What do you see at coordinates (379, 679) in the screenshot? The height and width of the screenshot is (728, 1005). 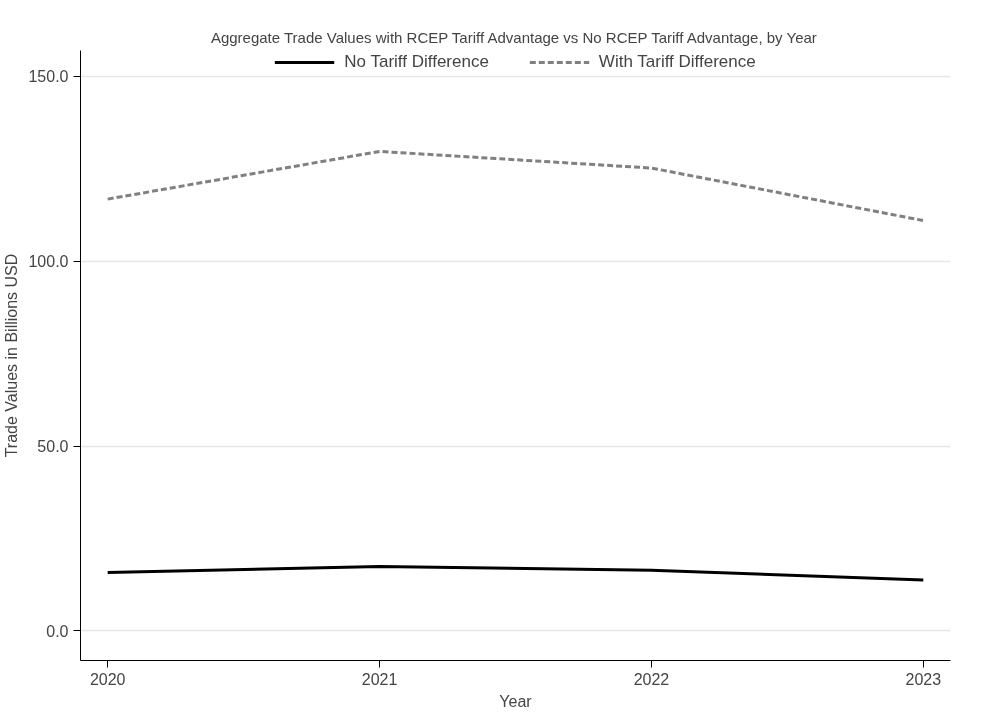 I see `x-tick-label: 2021` at bounding box center [379, 679].